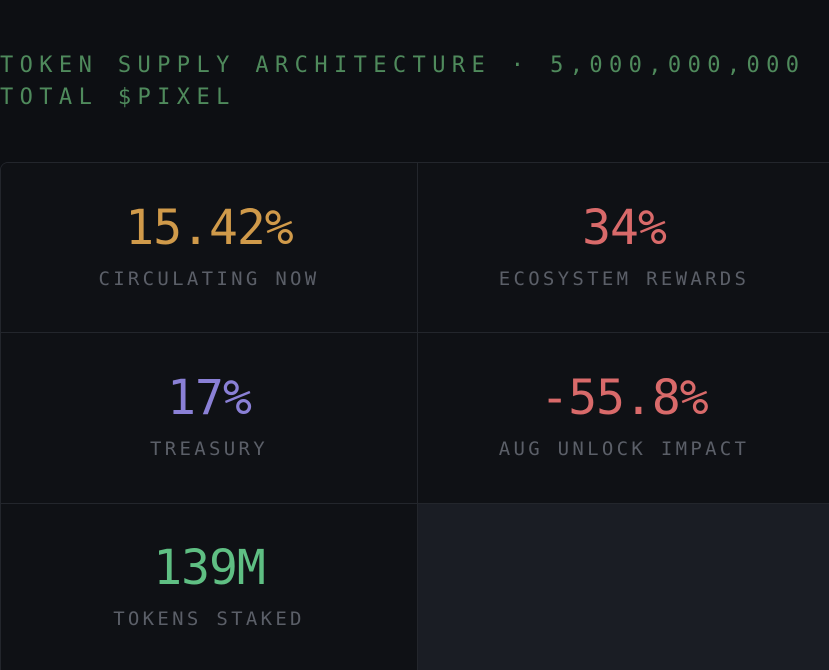 The image size is (829, 670). What do you see at coordinates (209, 398) in the screenshot?
I see `stat-value: 17%` at bounding box center [209, 398].